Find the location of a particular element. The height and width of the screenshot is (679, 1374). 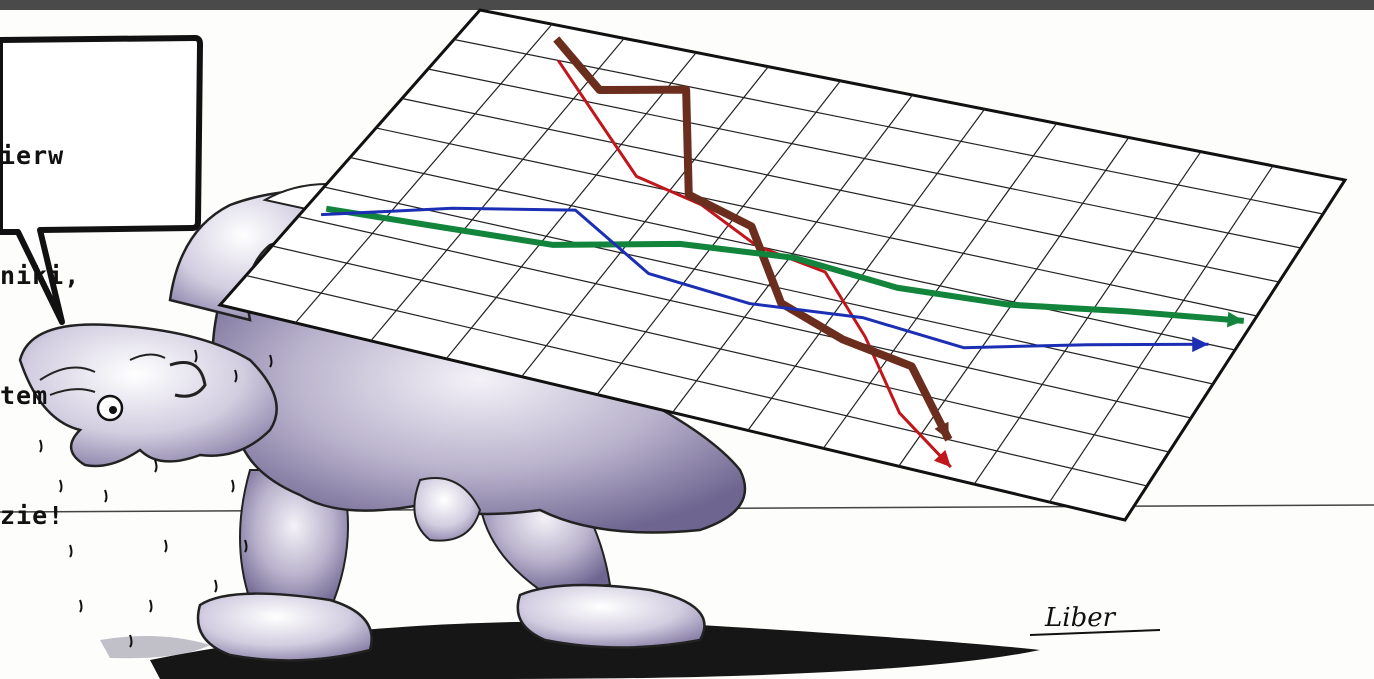

sweat-drops is located at coordinates (156, 498).